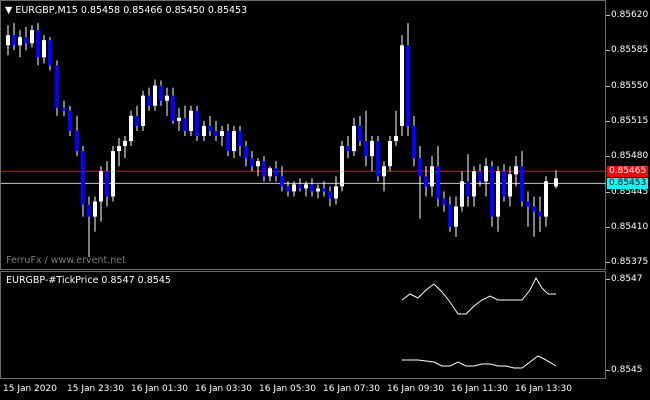  I want to click on time-tick: 16 Jan 03:30, so click(223, 389).